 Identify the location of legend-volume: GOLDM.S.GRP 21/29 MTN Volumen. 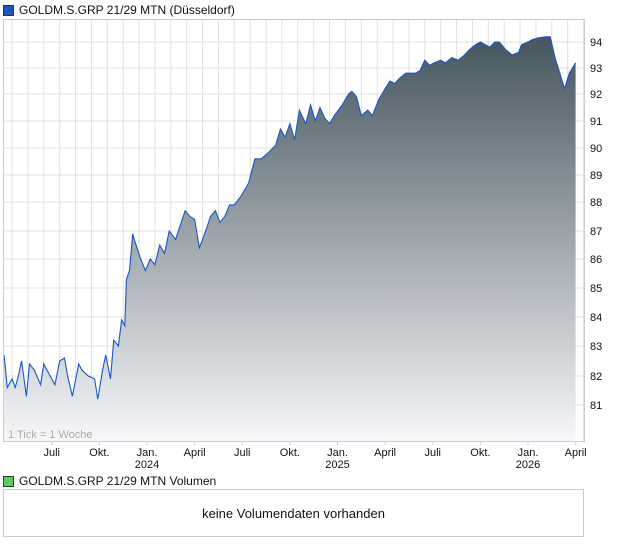
(109, 481).